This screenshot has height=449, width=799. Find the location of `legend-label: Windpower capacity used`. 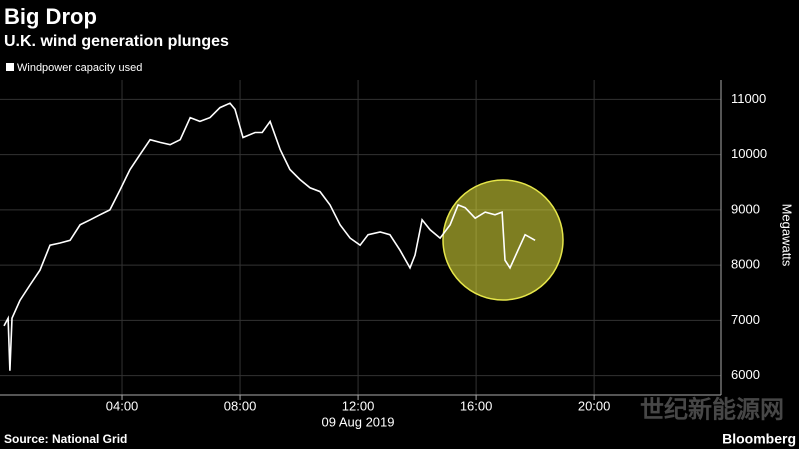

legend-label: Windpower capacity used is located at coordinates (79, 68).